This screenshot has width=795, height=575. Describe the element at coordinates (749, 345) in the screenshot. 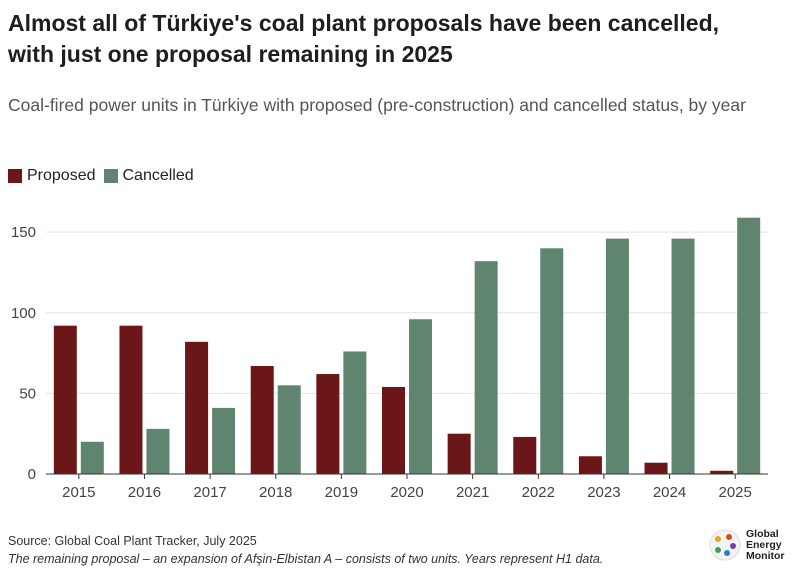

I see `bar-cancelled-2025` at that location.